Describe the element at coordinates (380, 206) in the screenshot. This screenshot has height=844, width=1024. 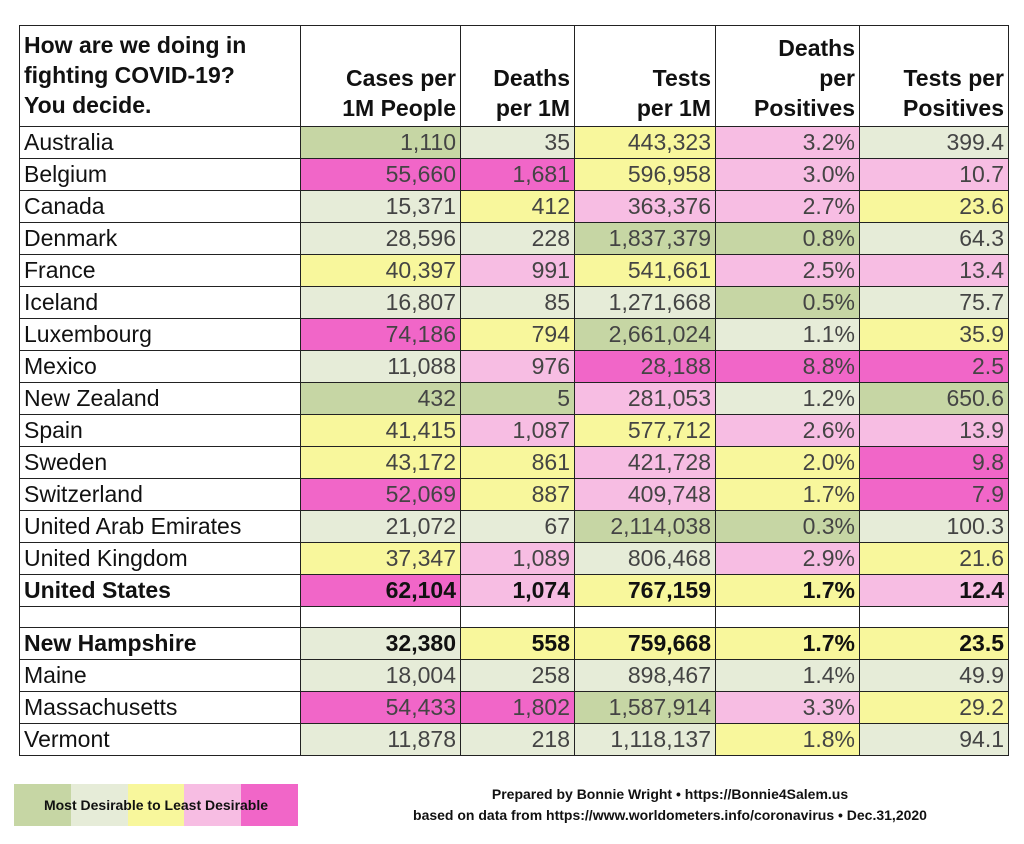
I see `cell-cases-per-1m: 15,371` at that location.